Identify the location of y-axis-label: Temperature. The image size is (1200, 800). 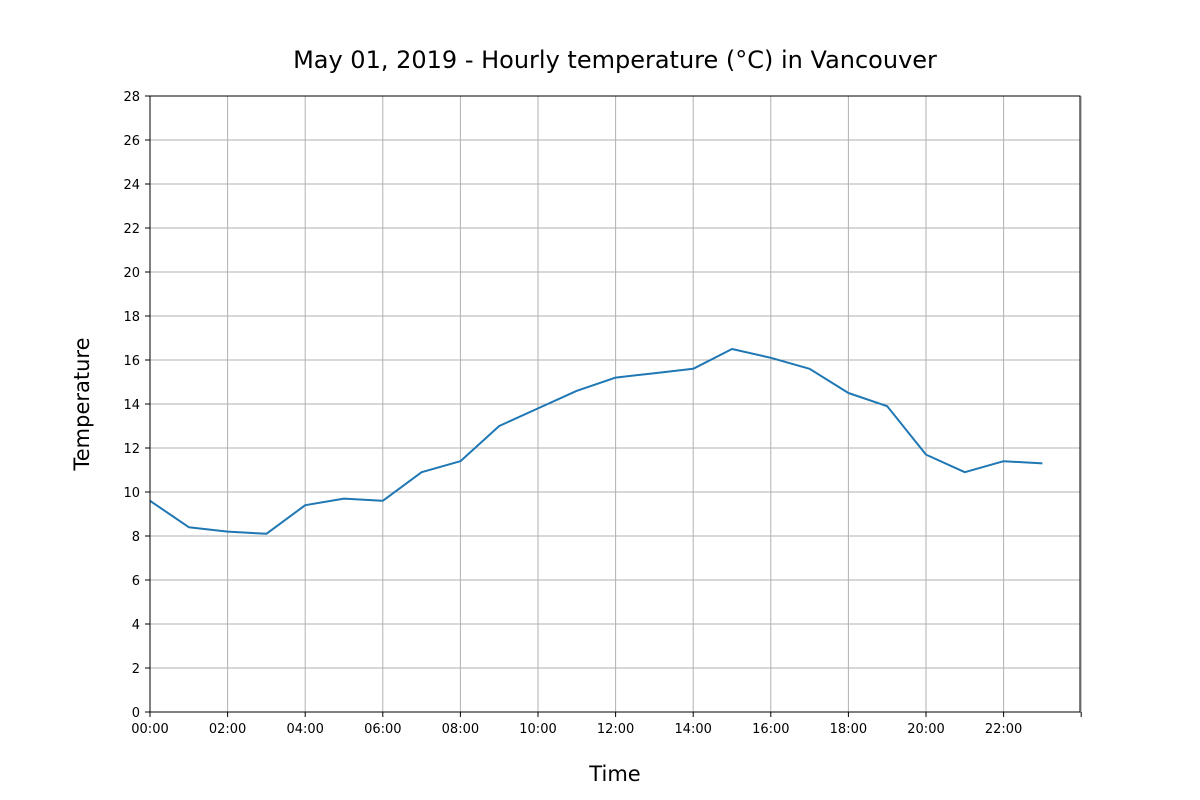
(82, 404).